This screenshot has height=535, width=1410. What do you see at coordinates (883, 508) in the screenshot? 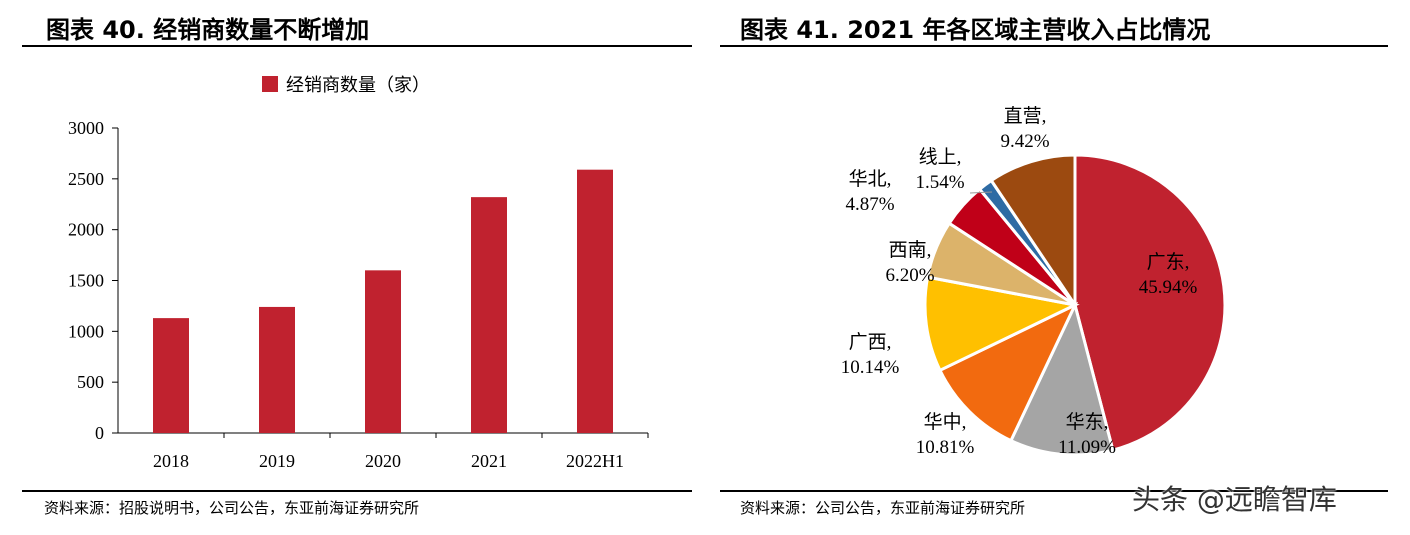
I see `source-note-right: 资料来源：公司公告，东亚前海证券研究所` at bounding box center [883, 508].